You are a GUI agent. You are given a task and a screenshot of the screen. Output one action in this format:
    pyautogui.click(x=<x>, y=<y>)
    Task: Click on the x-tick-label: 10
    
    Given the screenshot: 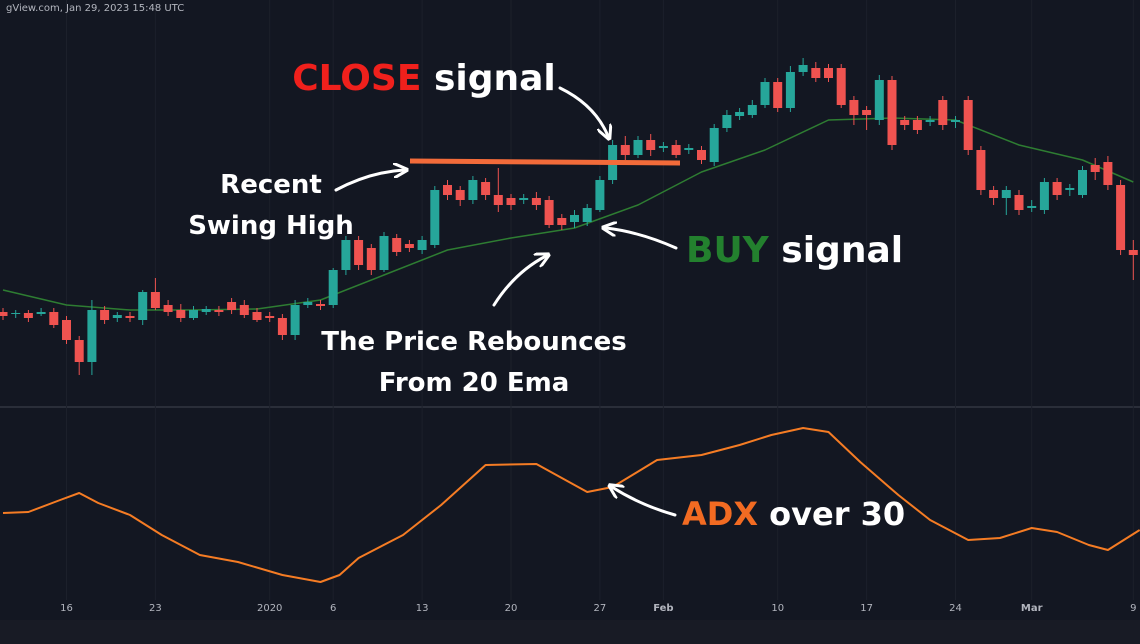 What is the action you would take?
    pyautogui.click(x=777, y=608)
    